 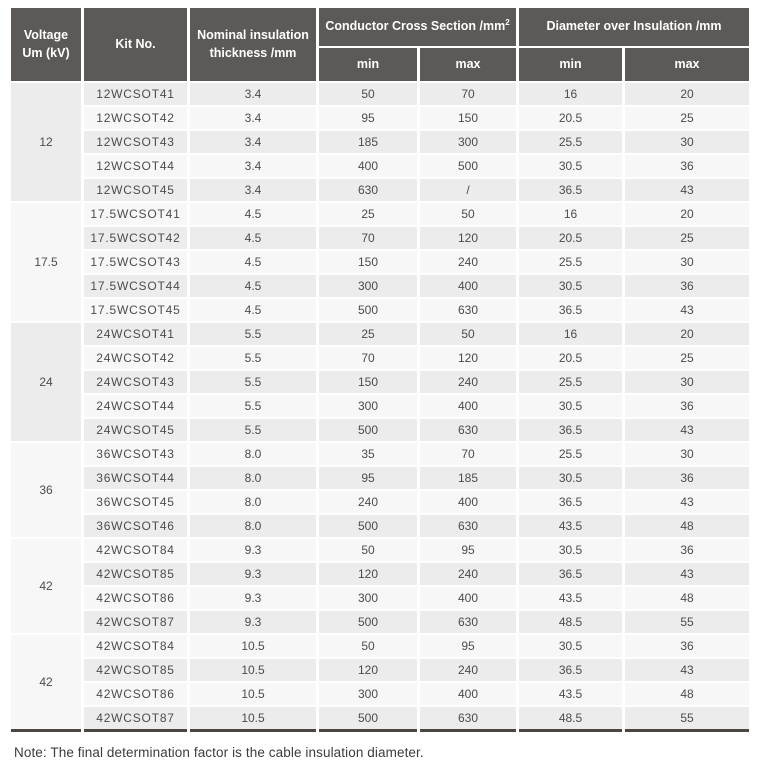 What do you see at coordinates (468, 478) in the screenshot?
I see `conductor-max-cell: 185` at bounding box center [468, 478].